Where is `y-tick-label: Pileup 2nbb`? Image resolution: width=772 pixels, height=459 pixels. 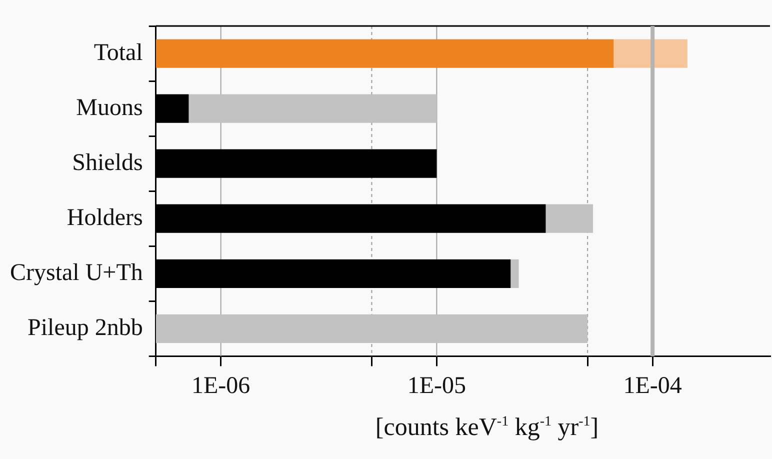 y-tick-label: Pileup 2nbb is located at coordinates (85, 327).